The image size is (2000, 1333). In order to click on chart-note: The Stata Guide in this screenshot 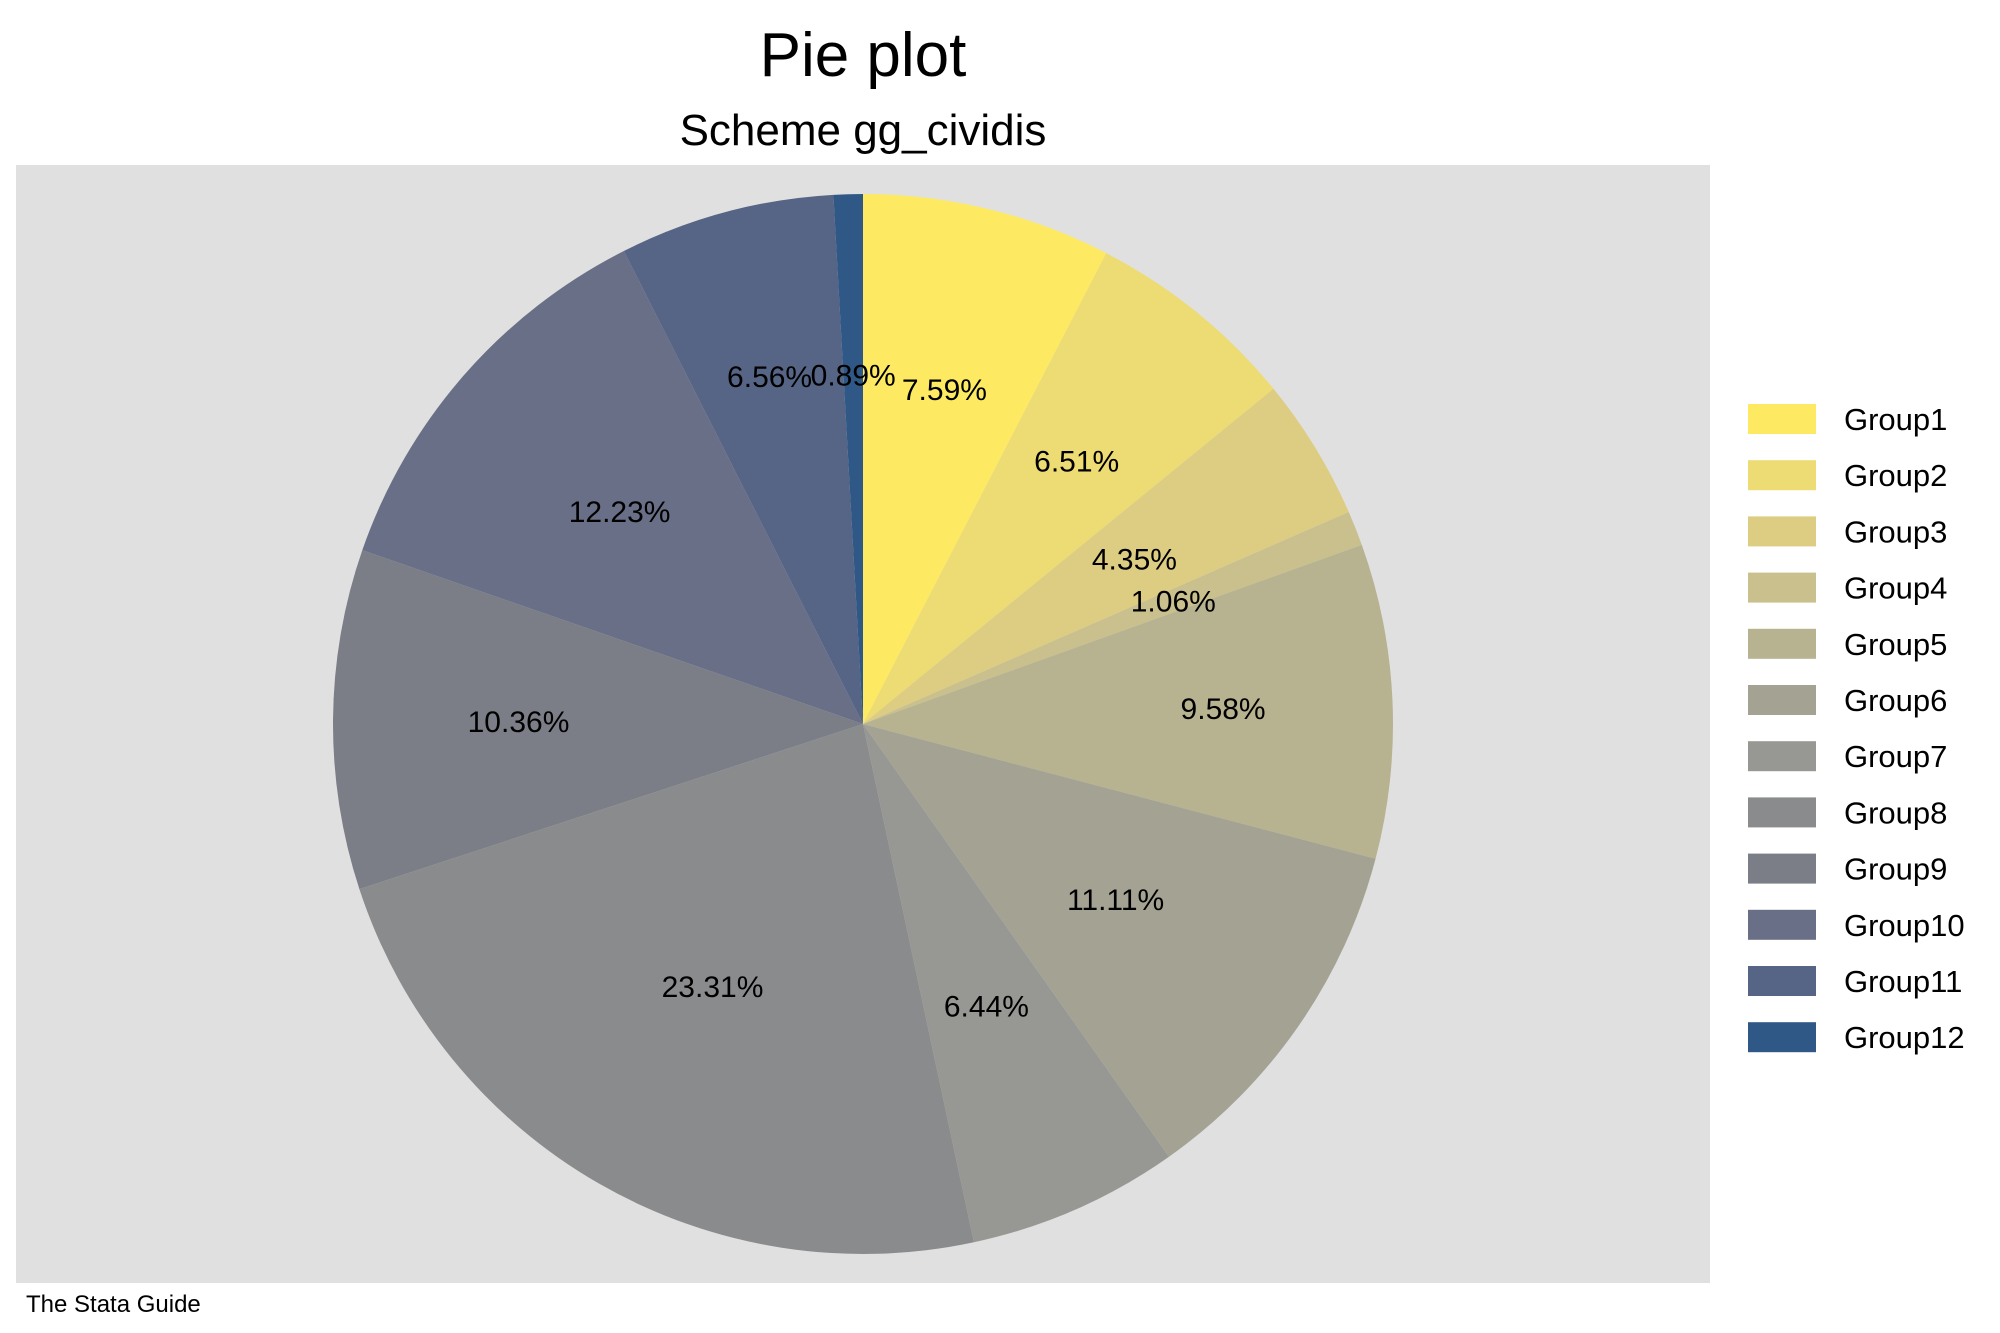, I will do `click(113, 1304)`.